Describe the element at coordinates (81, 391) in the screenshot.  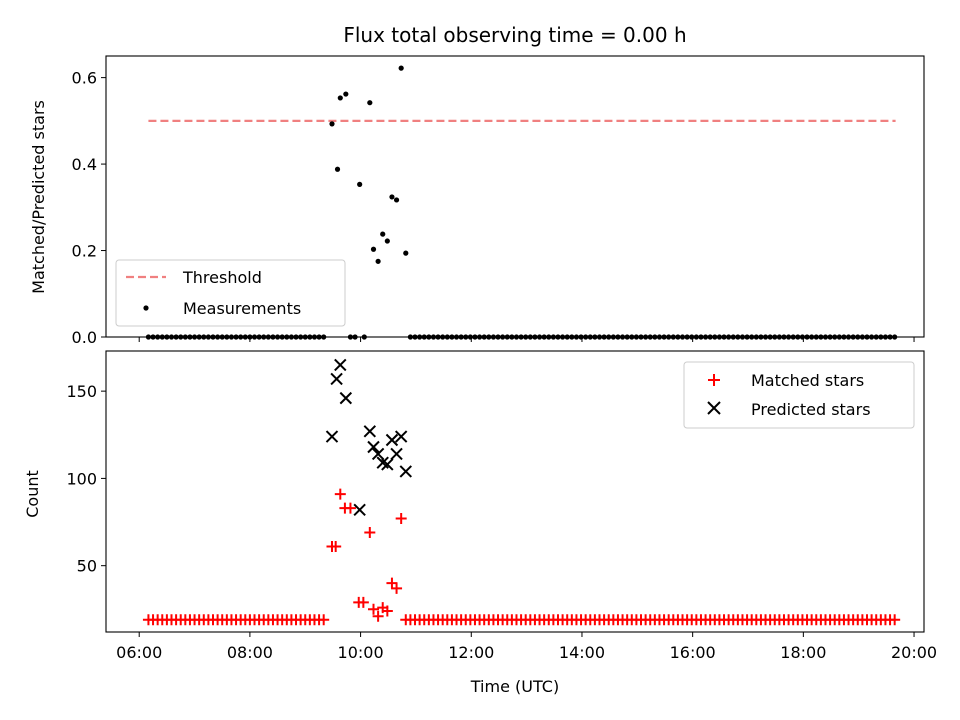
I see `y-tick-label: 150` at that location.